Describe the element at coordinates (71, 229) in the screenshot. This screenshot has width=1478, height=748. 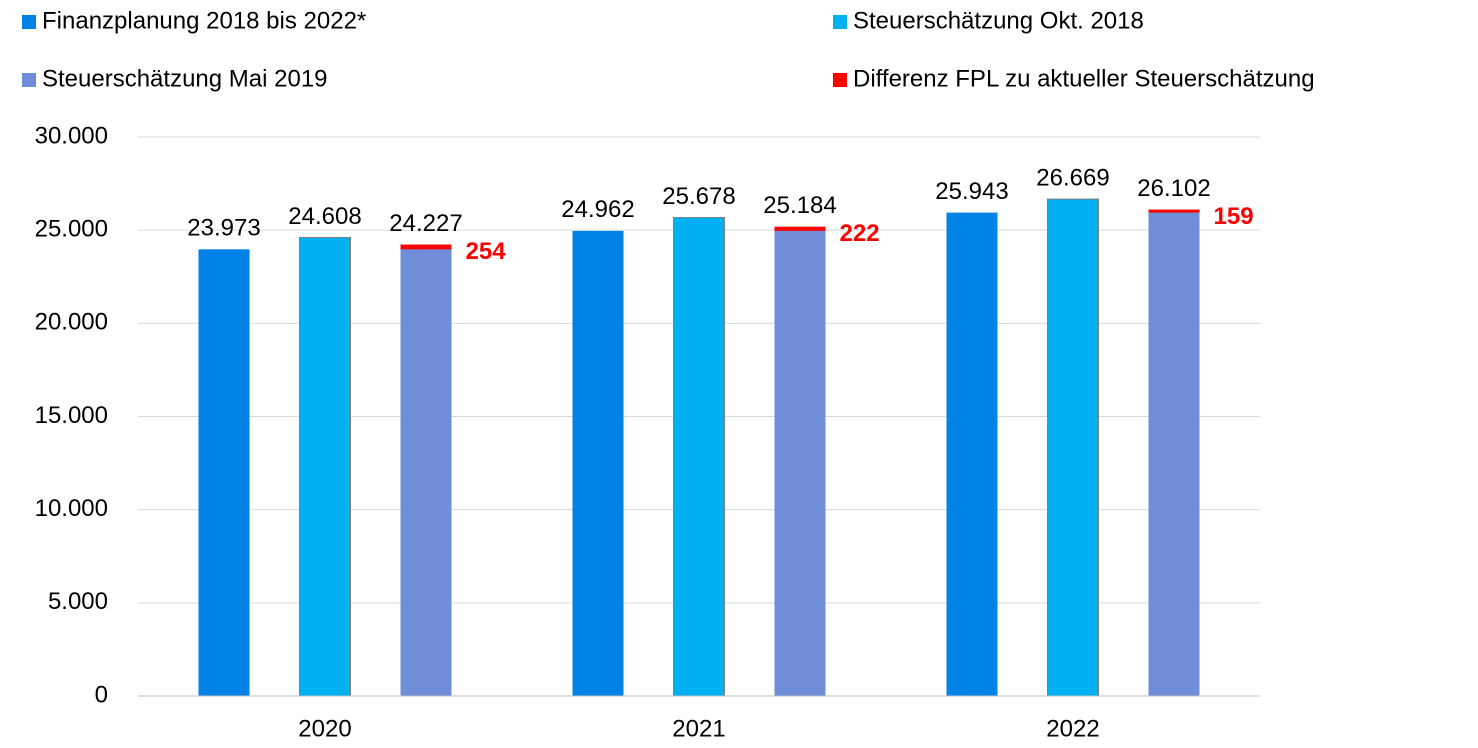
I see `y-tick-label: 25.000` at that location.